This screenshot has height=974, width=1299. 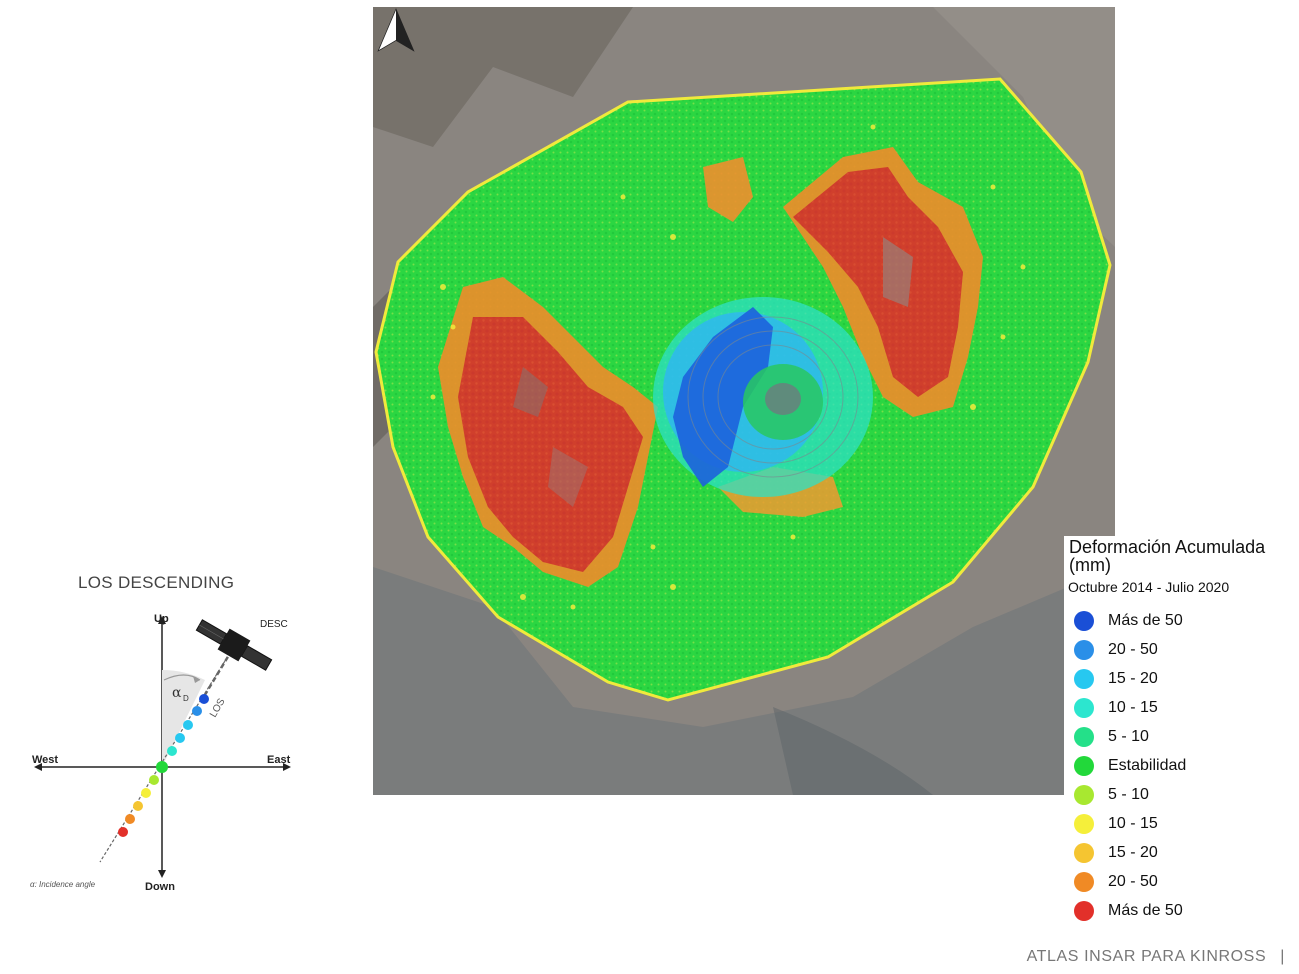 I want to click on footer-title: ATLAS INSAR PARA KINROSS, so click(x=1146, y=956).